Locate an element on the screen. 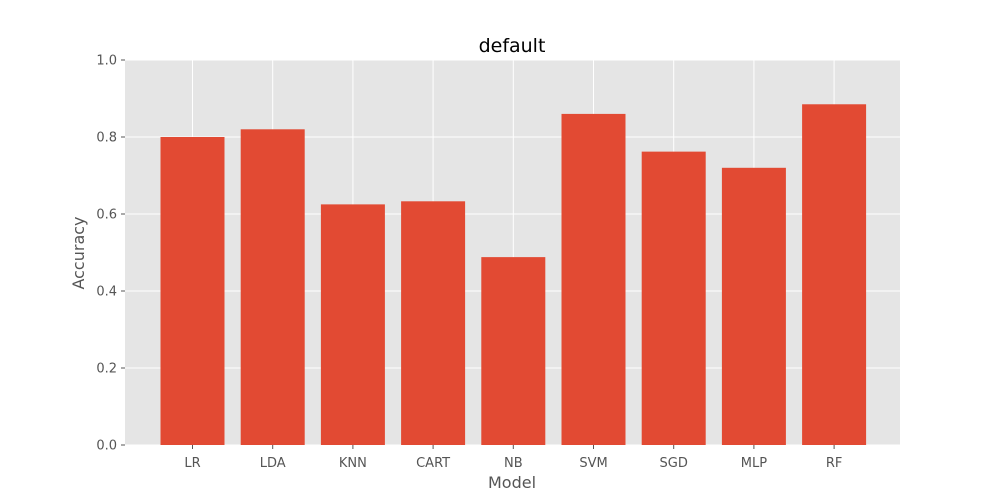  x-axis-ticks: LR LDA KNN CART NB SVM SGD MLP RF is located at coordinates (513, 458).